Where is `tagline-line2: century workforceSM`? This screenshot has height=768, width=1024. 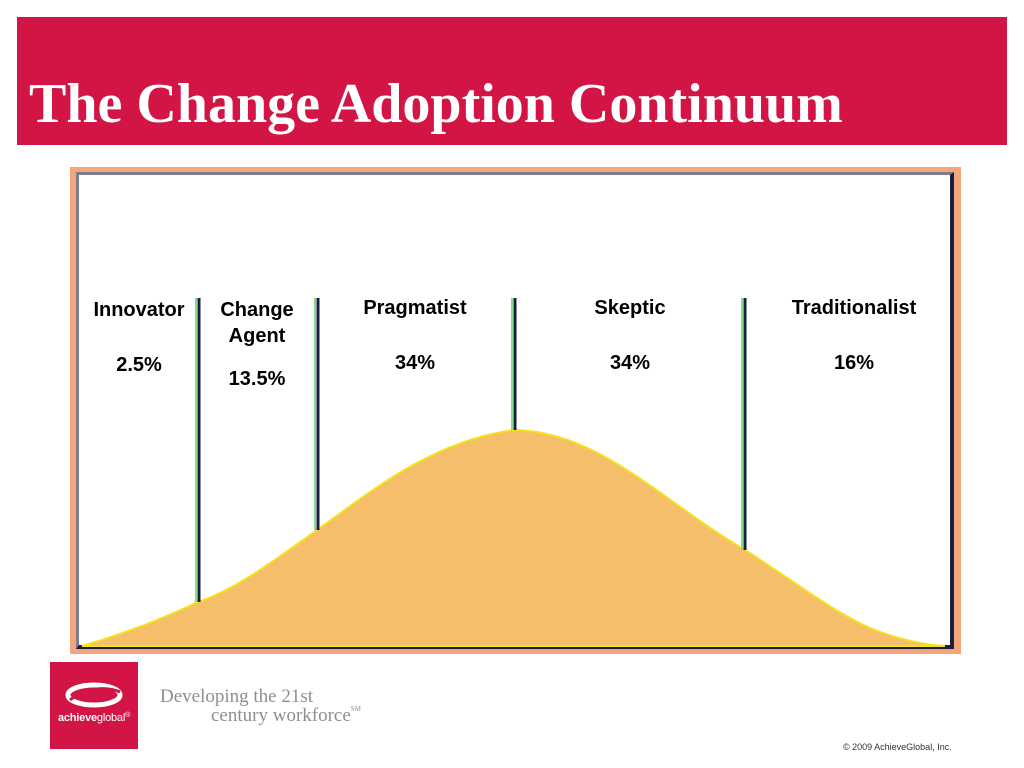
tagline-line2: century workforceSM is located at coordinates (286, 716).